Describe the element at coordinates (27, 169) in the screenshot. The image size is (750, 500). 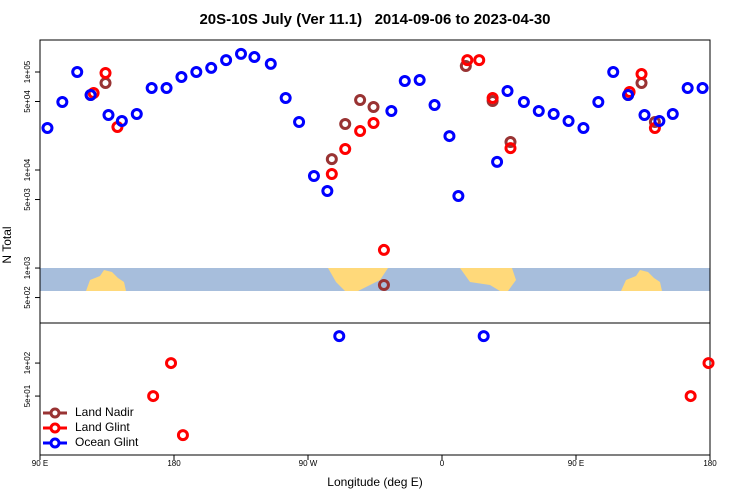
I see `y-tick-label: 1e+04` at that location.